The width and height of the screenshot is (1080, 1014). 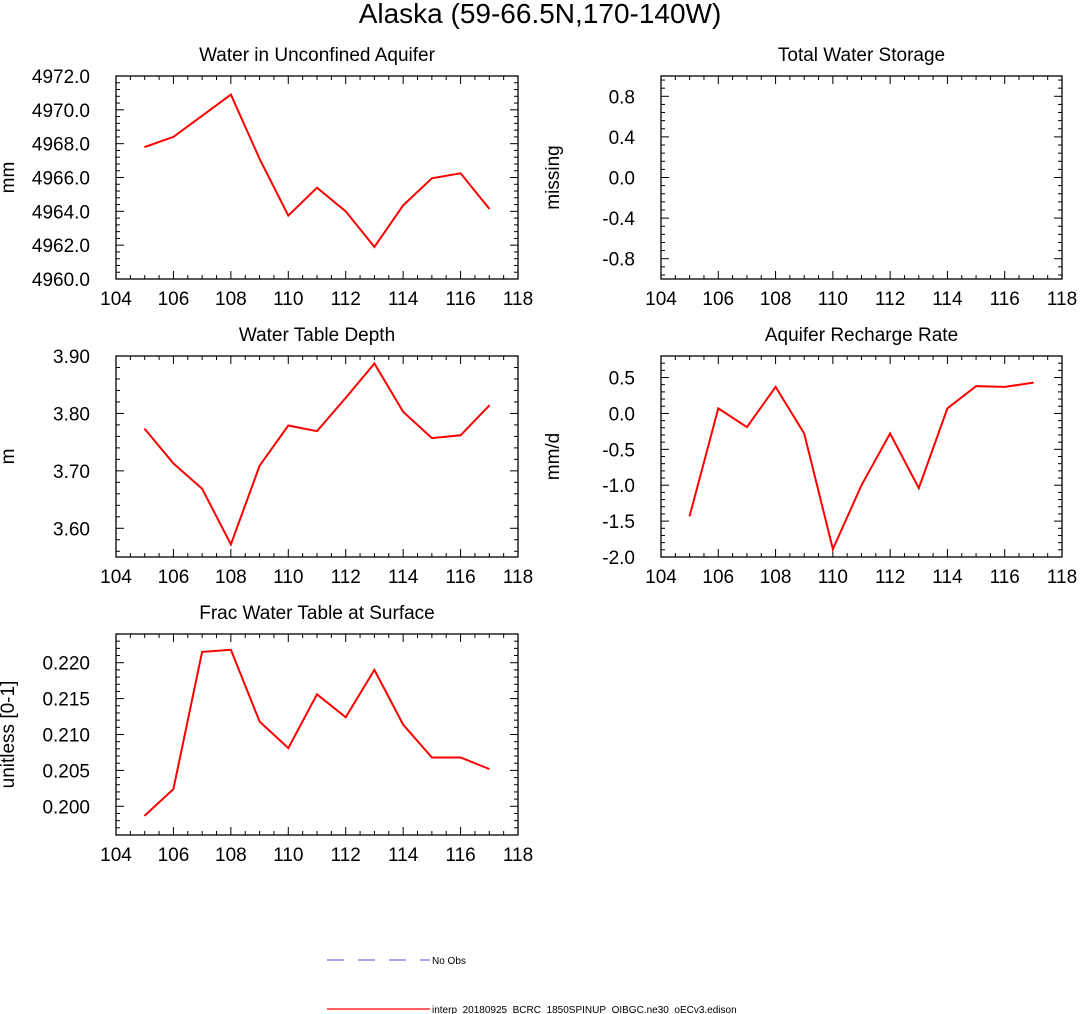 I want to click on y-tick-label: 4964.0, so click(x=61, y=212).